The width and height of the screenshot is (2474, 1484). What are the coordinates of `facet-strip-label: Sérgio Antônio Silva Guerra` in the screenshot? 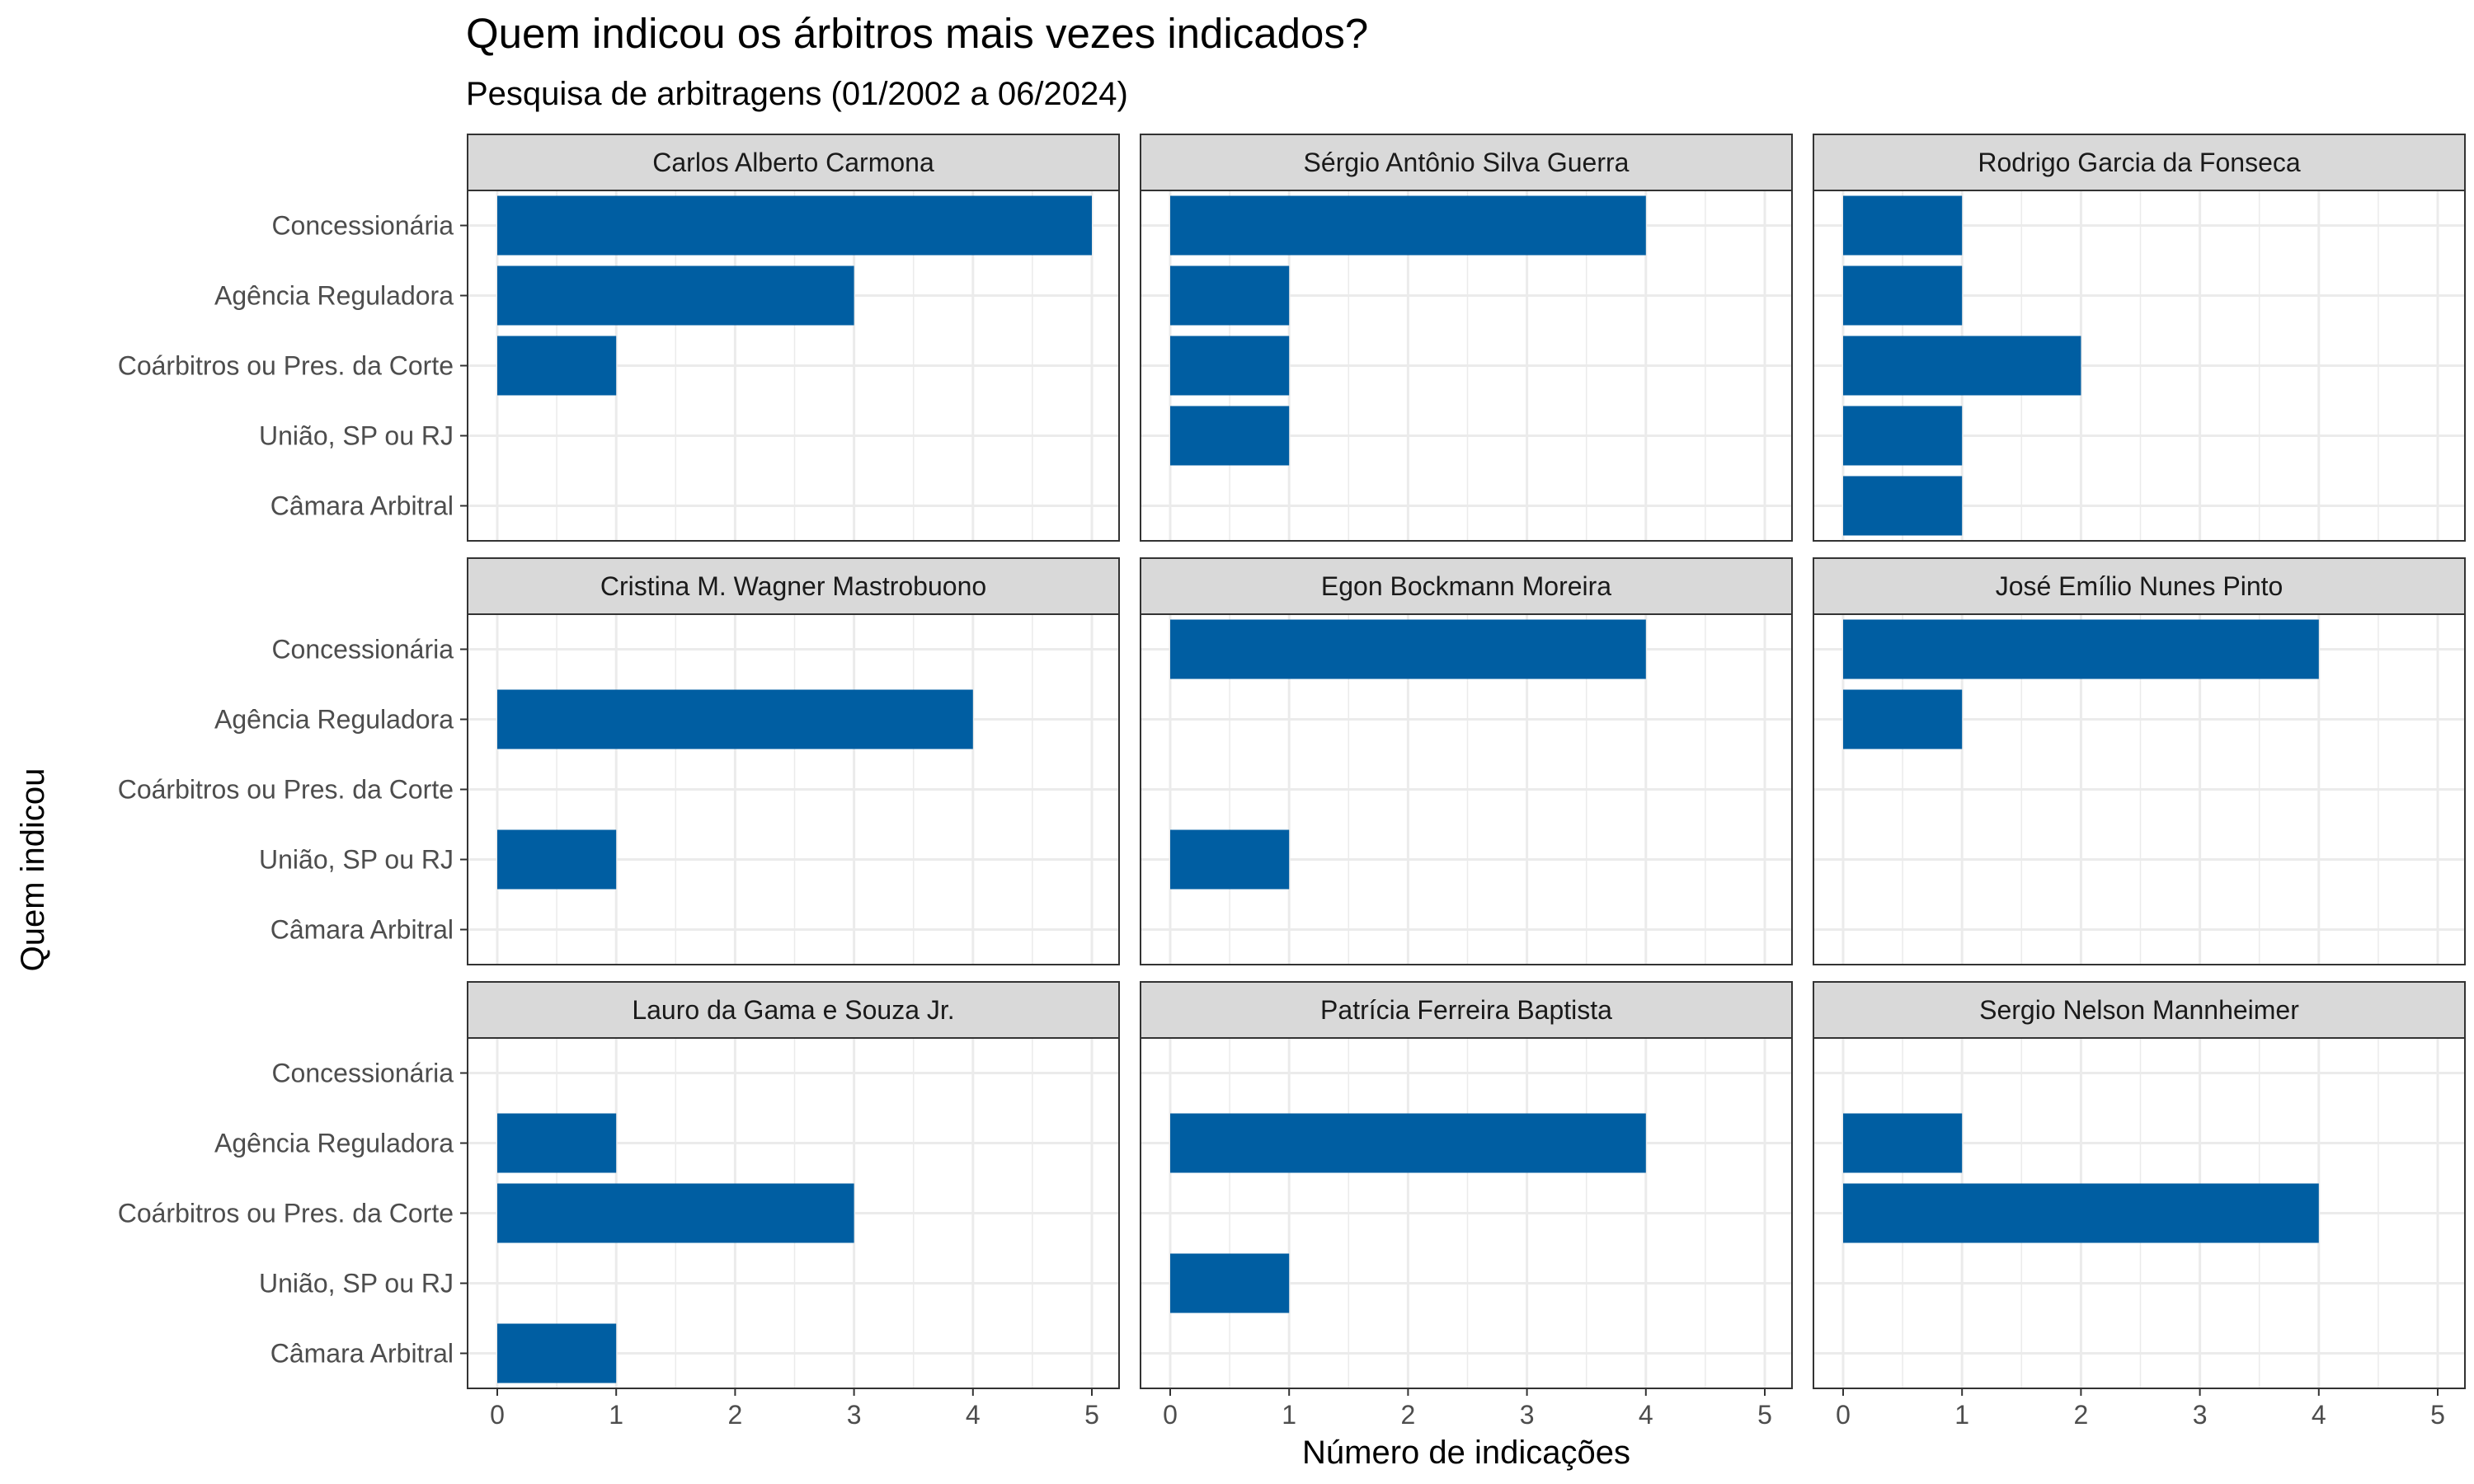 It's located at (1467, 162).